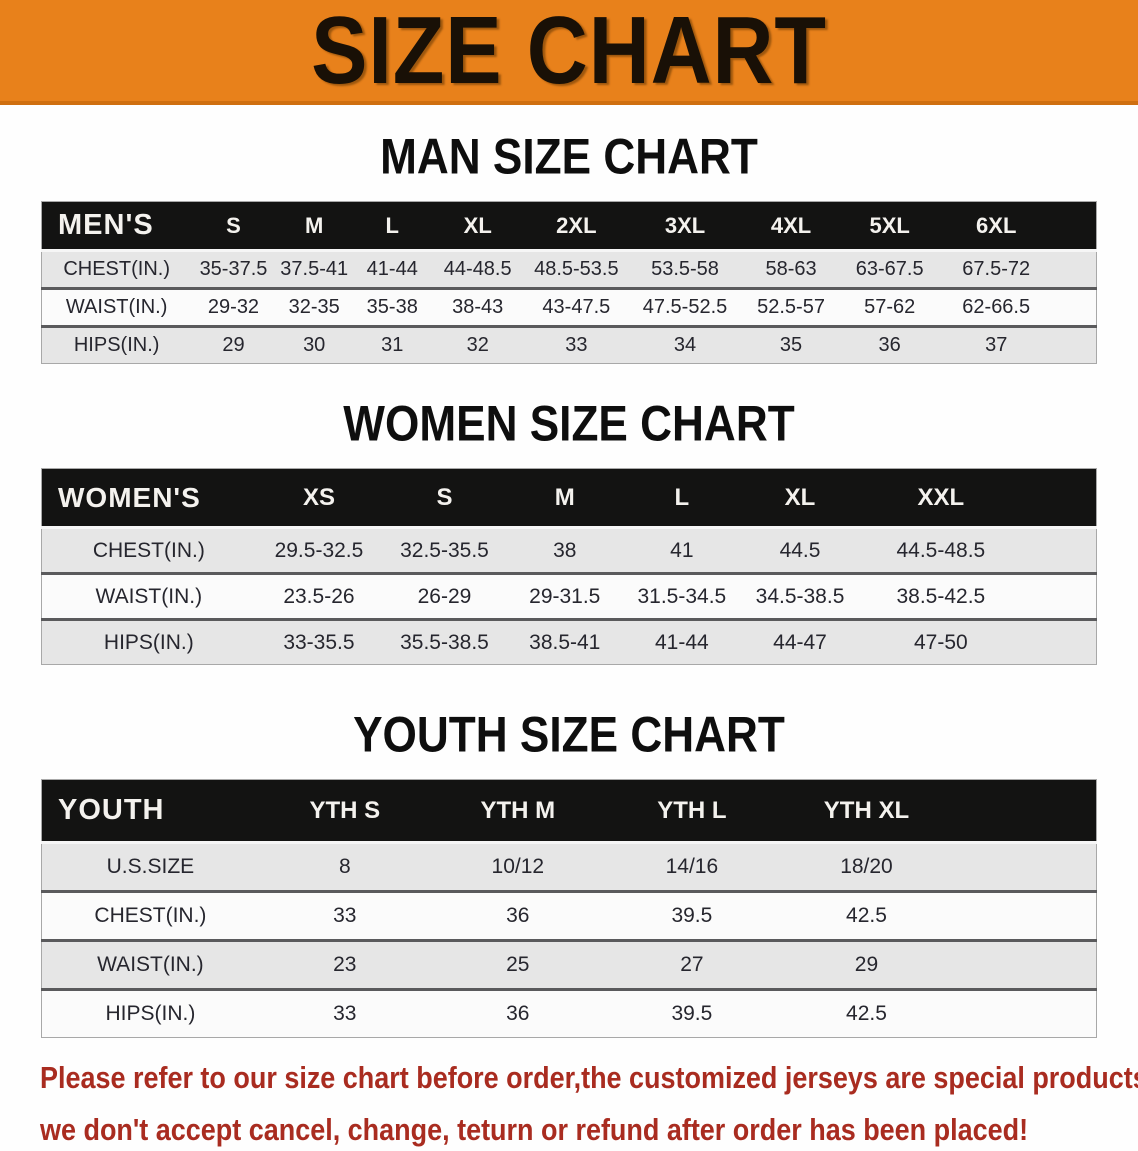  Describe the element at coordinates (444, 550) in the screenshot. I see `size-cell: 32.5-35.5` at that location.